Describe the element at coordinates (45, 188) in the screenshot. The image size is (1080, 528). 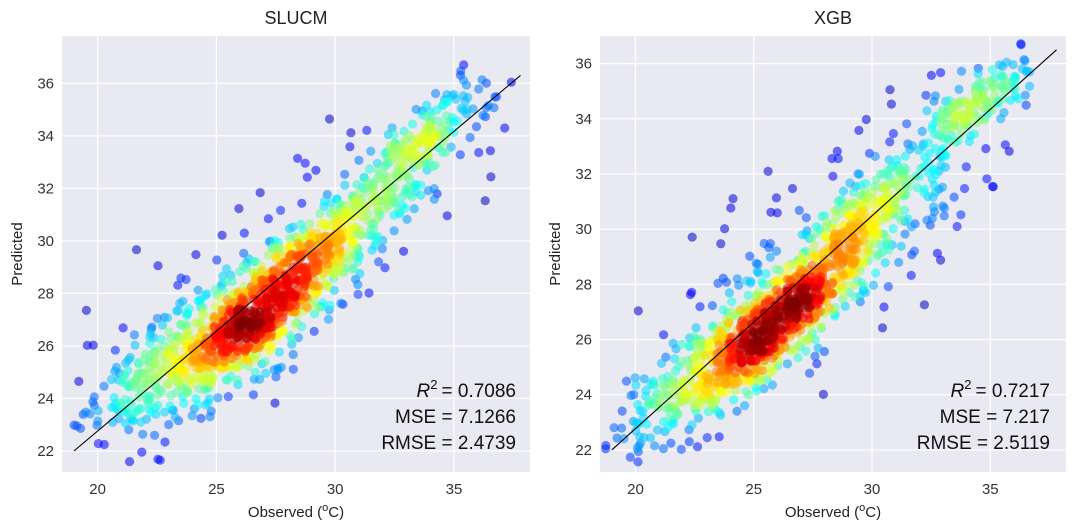
I see `y-tick-label: 32` at that location.